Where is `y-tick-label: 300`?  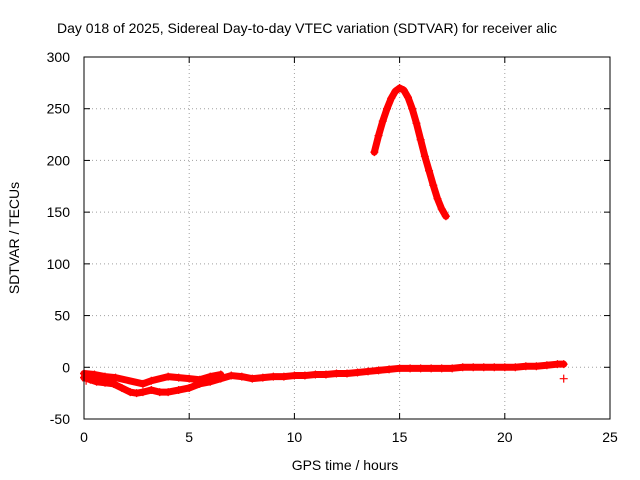
y-tick-label: 300 is located at coordinates (59, 57).